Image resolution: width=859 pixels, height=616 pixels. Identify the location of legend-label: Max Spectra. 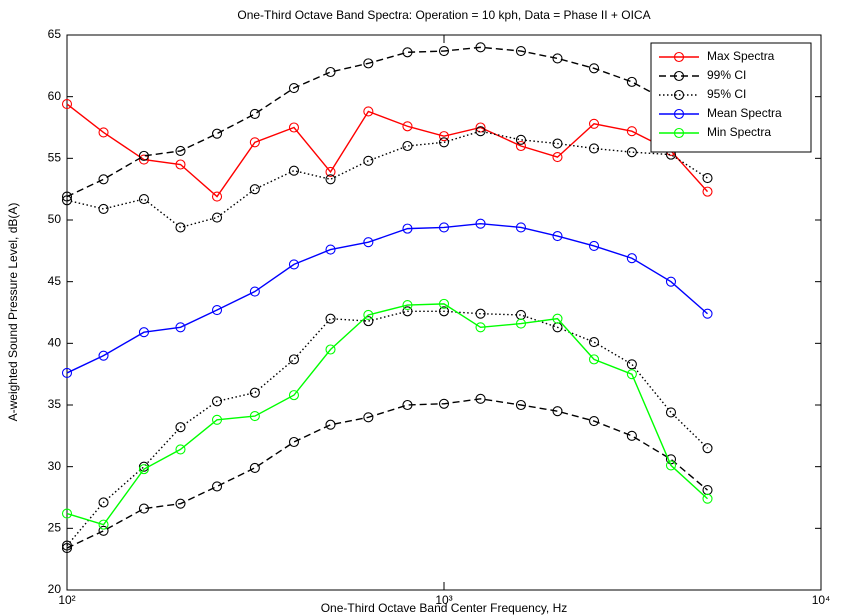
(741, 56).